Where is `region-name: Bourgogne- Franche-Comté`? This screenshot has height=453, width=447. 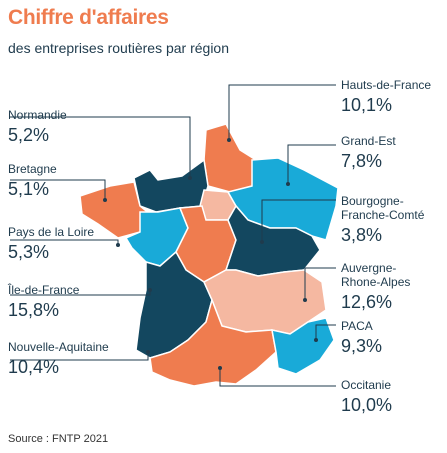
region-name: Bourgogne- Franche-Comté is located at coordinates (383, 208).